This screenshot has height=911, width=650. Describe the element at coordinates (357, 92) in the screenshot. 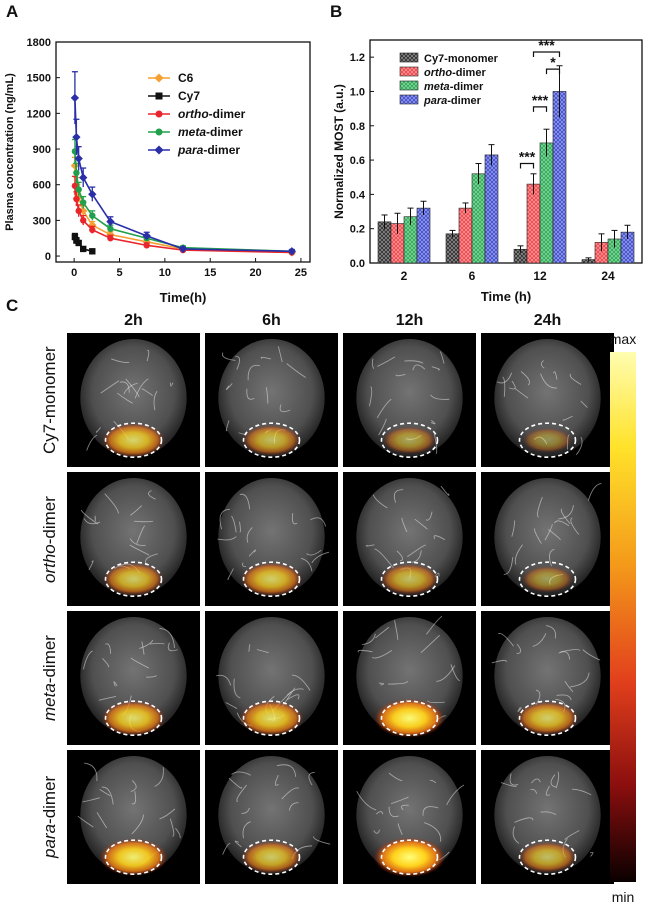

I see `y-tick-label: 1.0` at that location.